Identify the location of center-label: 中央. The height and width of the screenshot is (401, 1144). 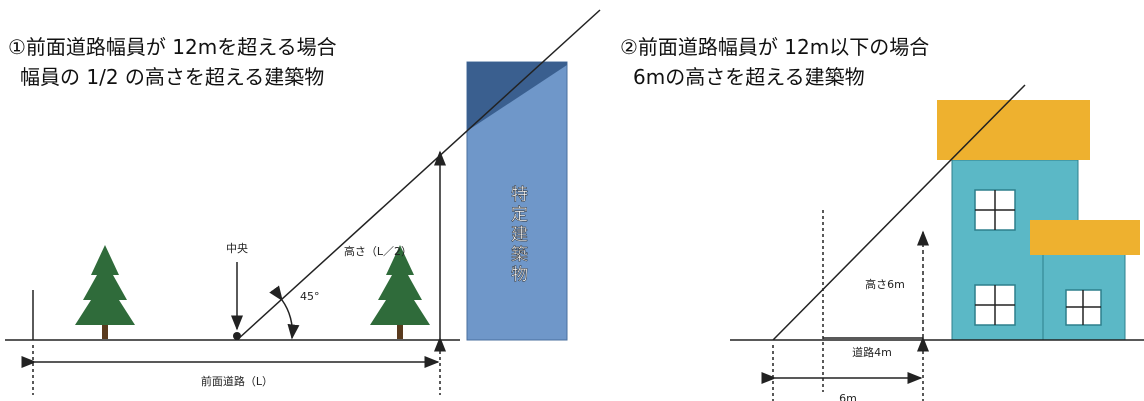
(237, 248).